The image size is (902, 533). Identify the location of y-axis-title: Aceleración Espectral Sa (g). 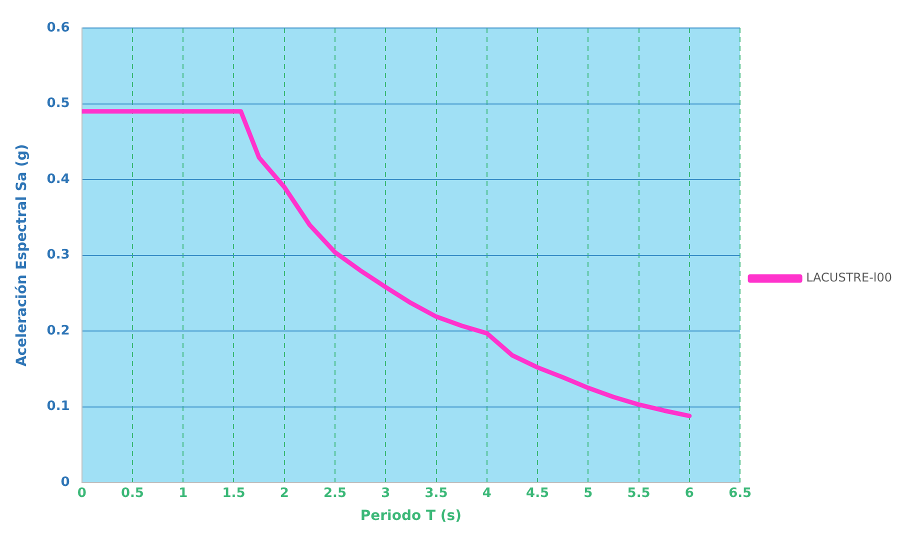
(22, 255).